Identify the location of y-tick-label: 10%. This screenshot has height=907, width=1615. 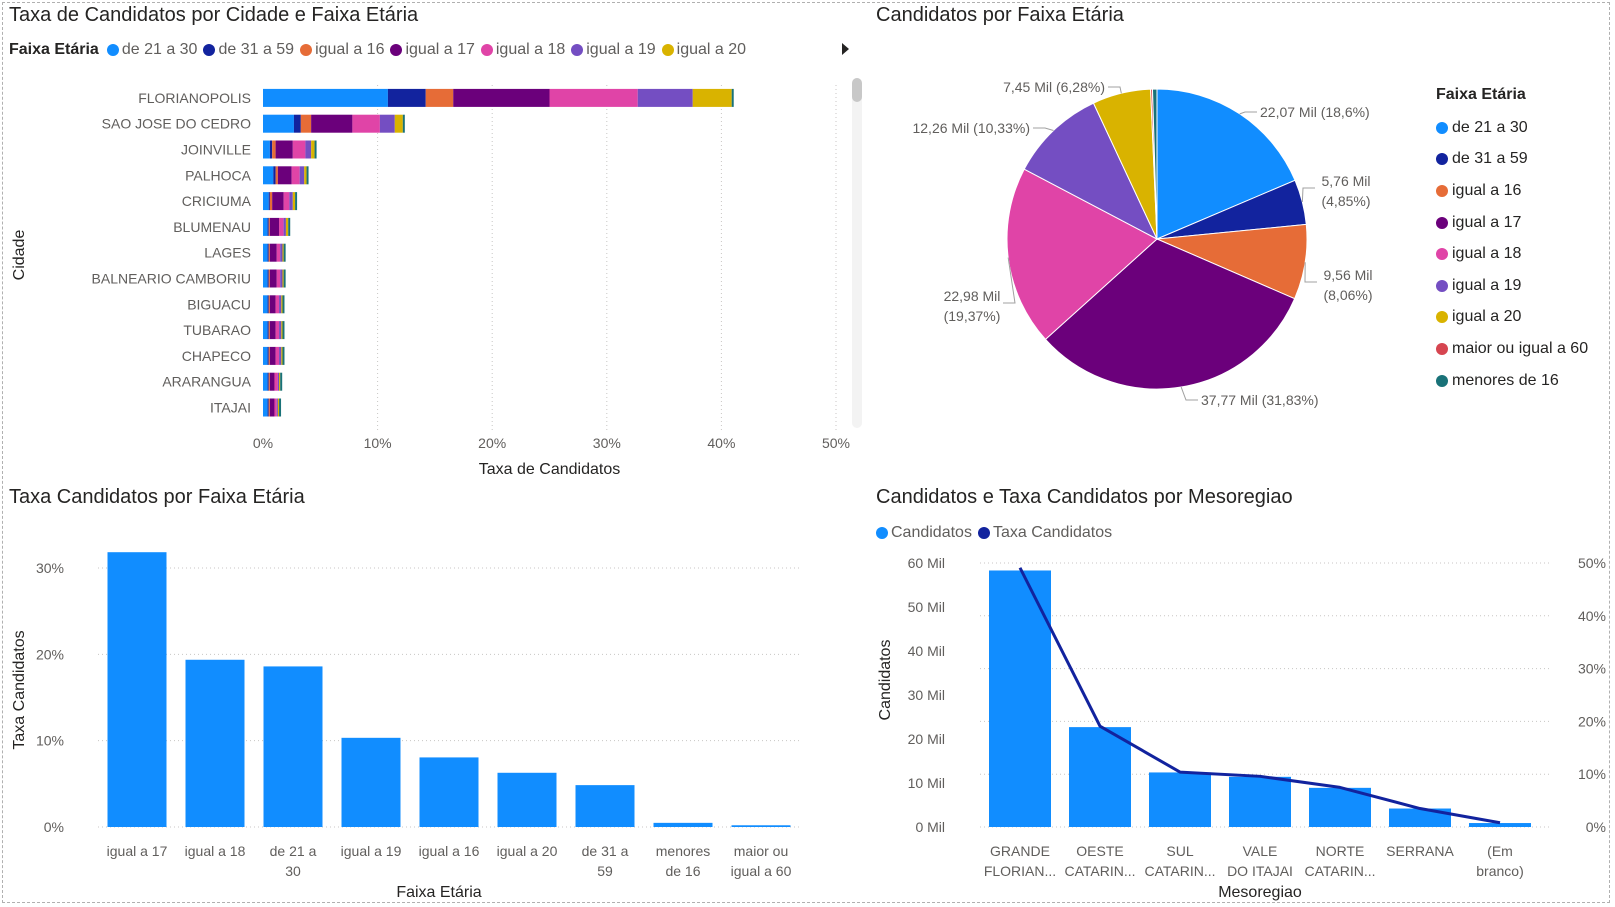
(50, 741).